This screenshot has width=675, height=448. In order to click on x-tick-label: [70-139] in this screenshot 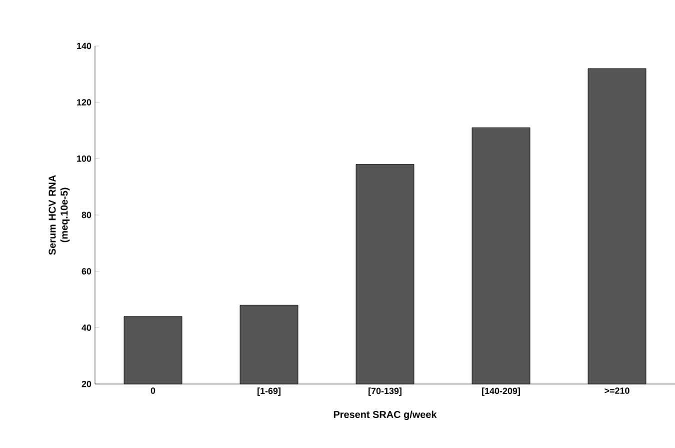, I will do `click(385, 392)`.